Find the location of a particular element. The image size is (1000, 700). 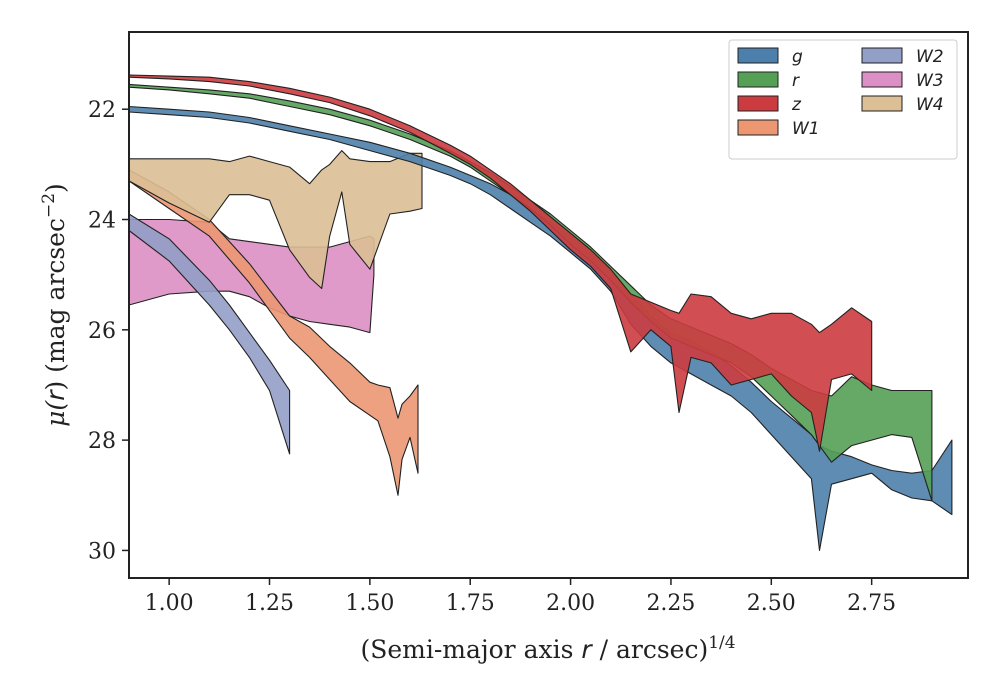

y-tick-label: 26 is located at coordinates (102, 331).